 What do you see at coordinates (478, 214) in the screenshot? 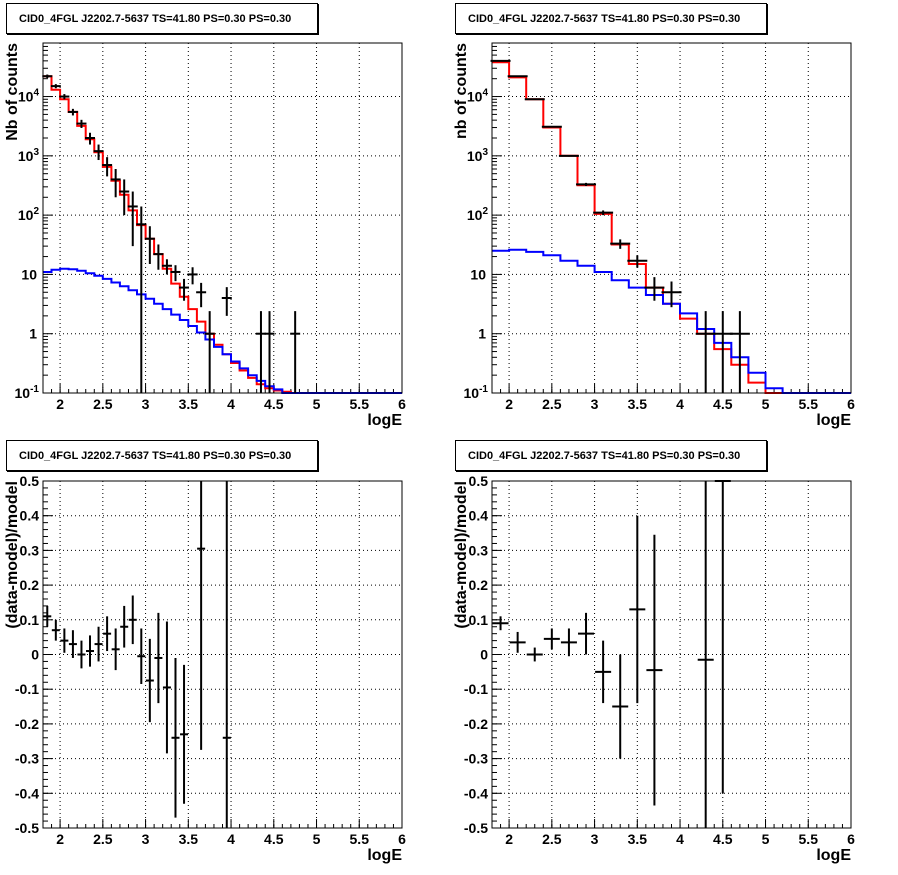
I see `y-tick-label: 10²` at bounding box center [478, 214].